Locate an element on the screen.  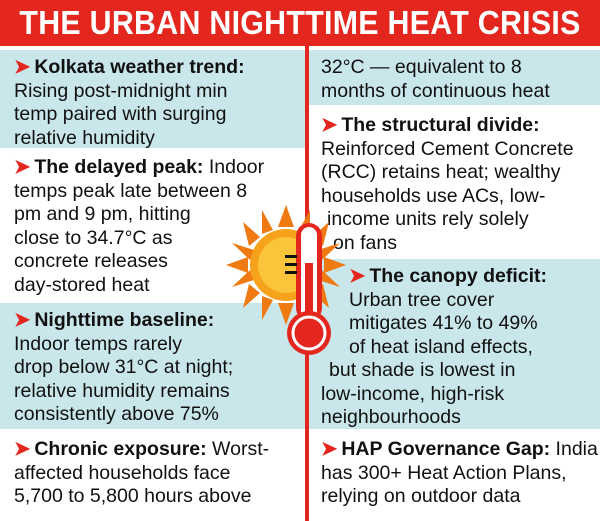
body-line: close to 34.7°C as is located at coordinates (93, 237).